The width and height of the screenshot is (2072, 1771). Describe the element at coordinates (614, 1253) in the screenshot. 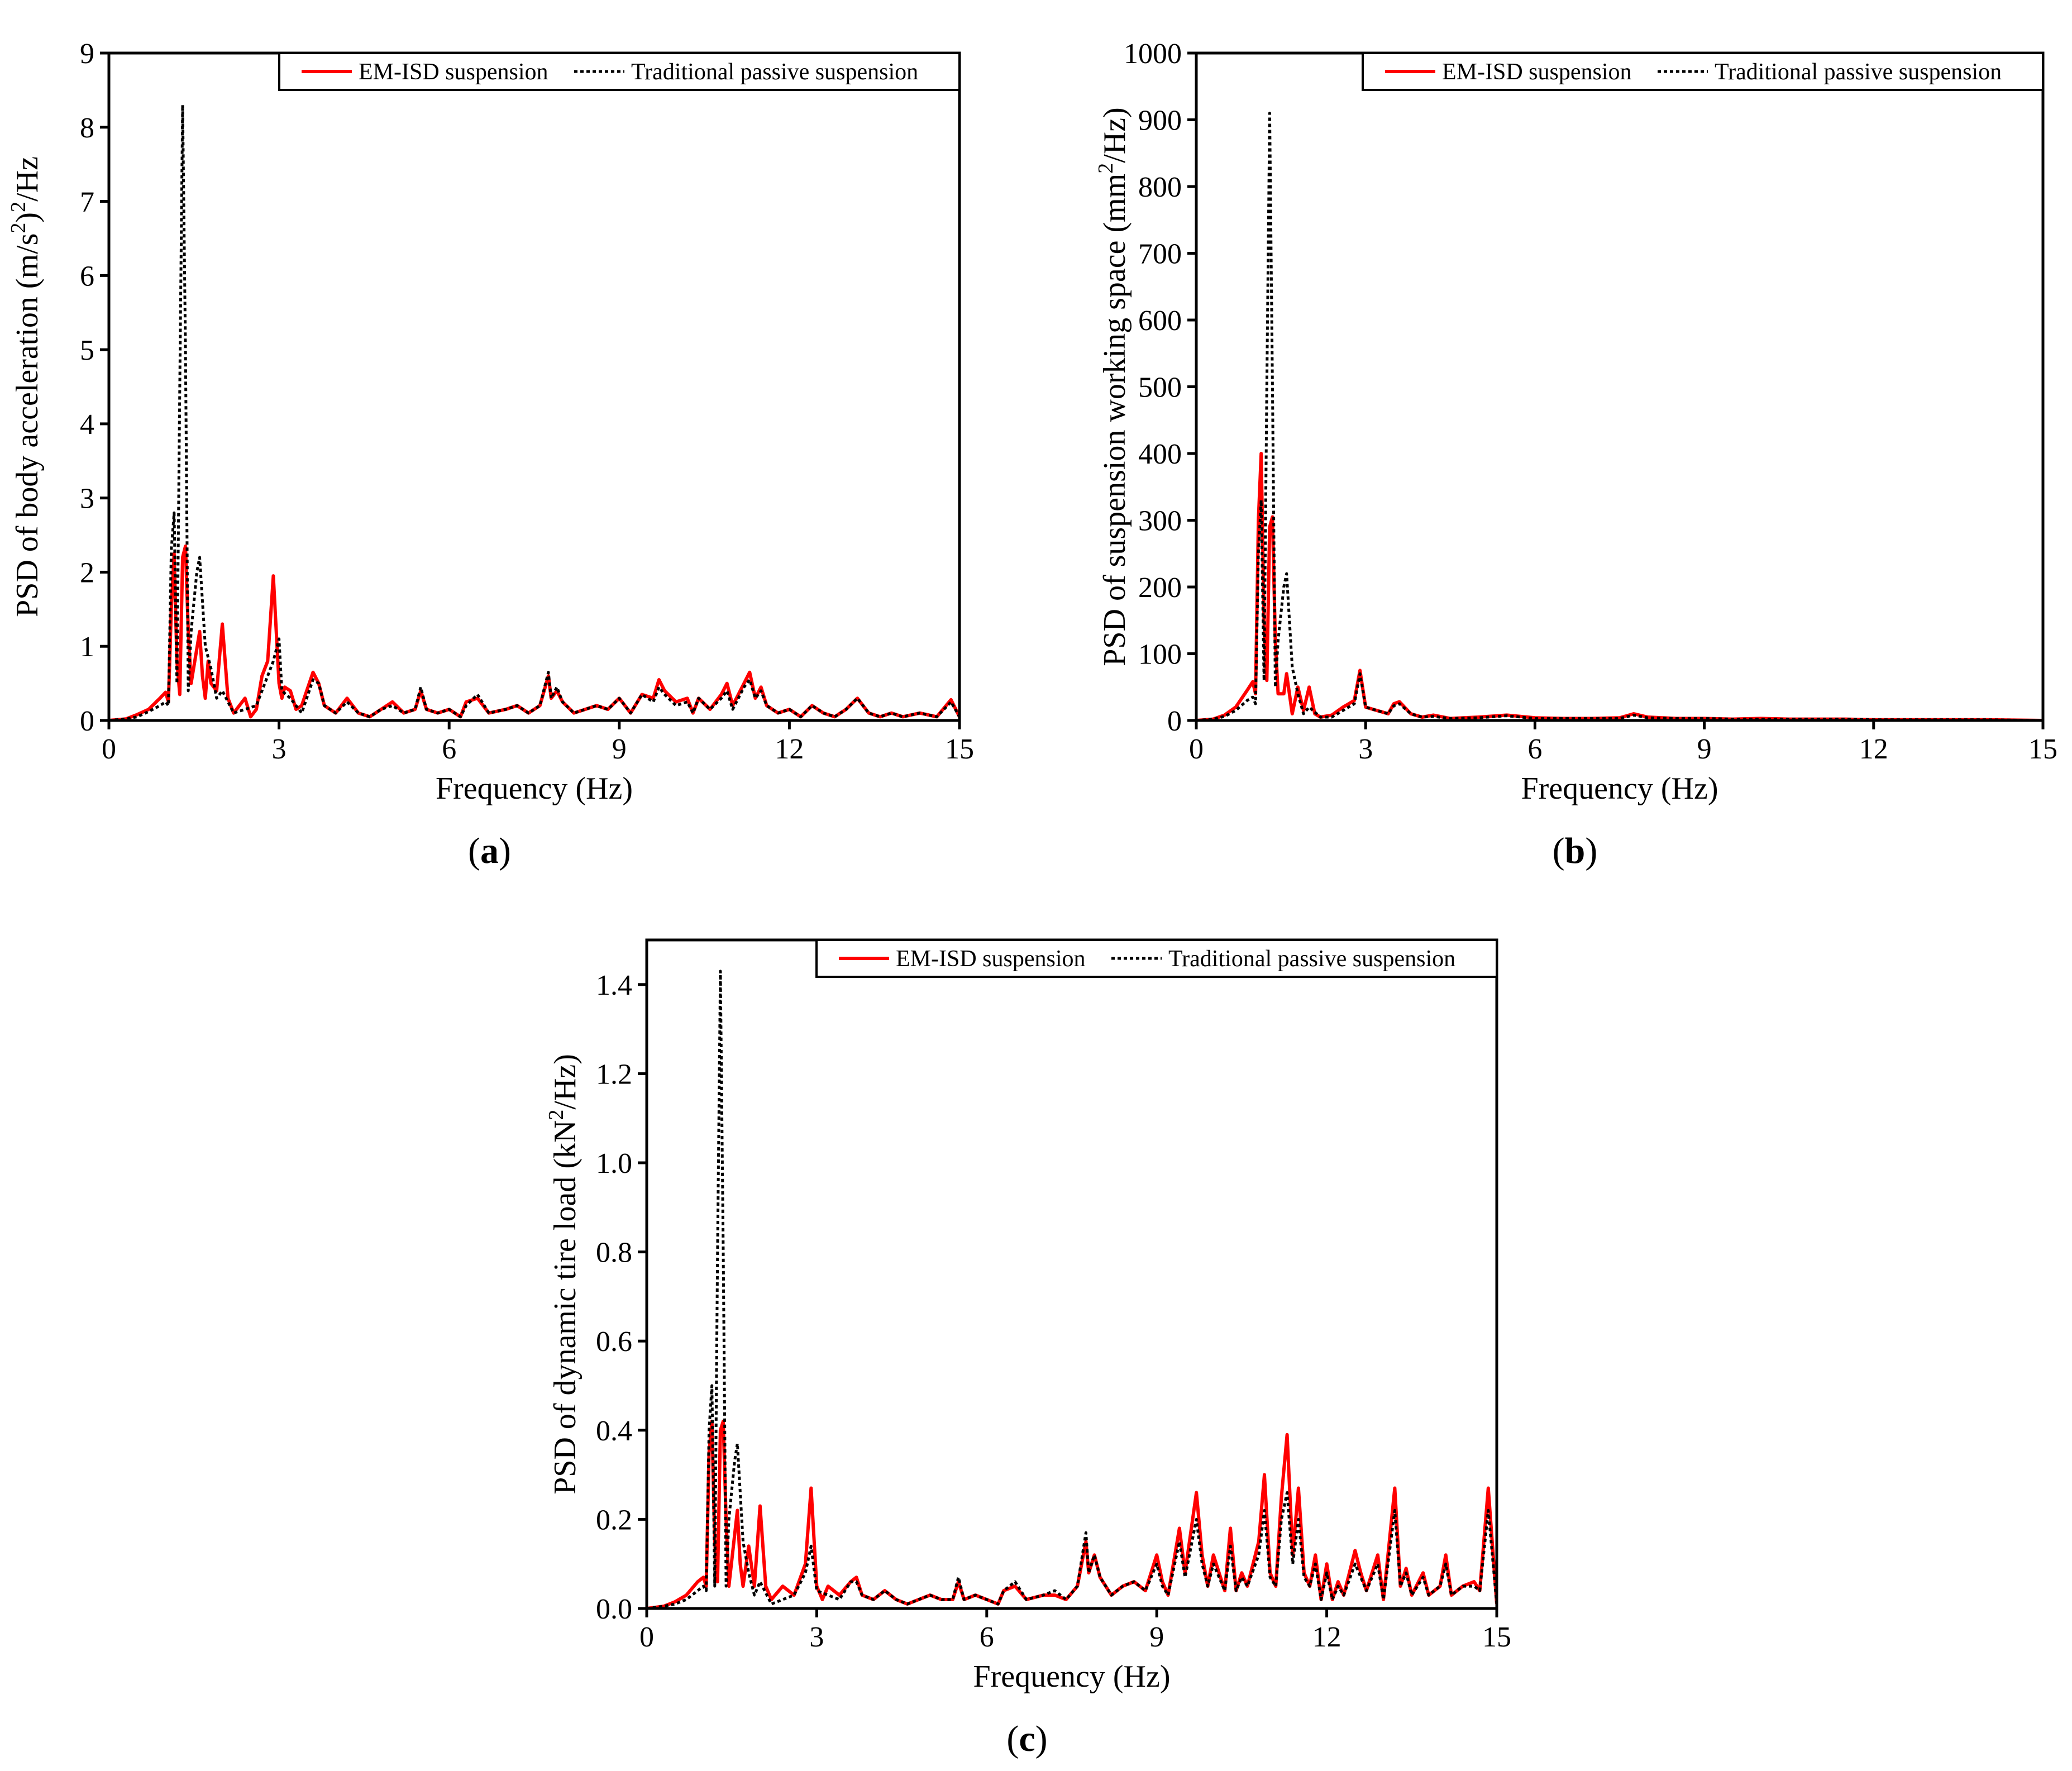

I see `y-tick-label: 0.8` at that location.